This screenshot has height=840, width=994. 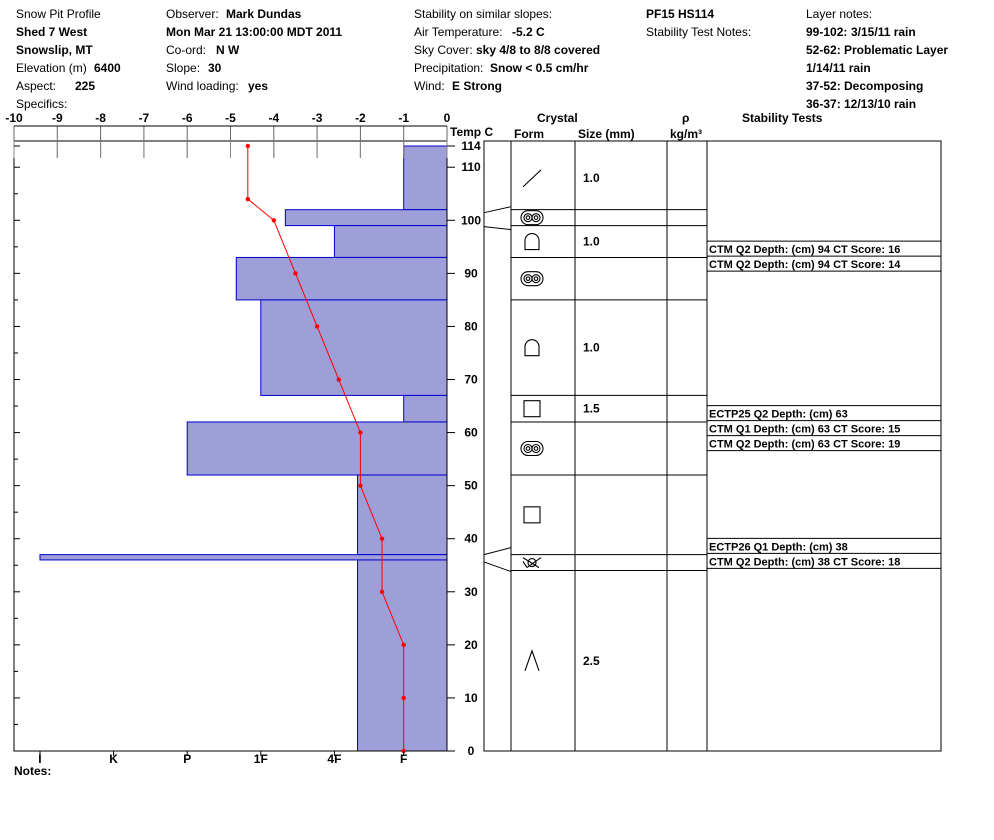 I want to click on height-tick-label: 30, so click(x=471, y=592).